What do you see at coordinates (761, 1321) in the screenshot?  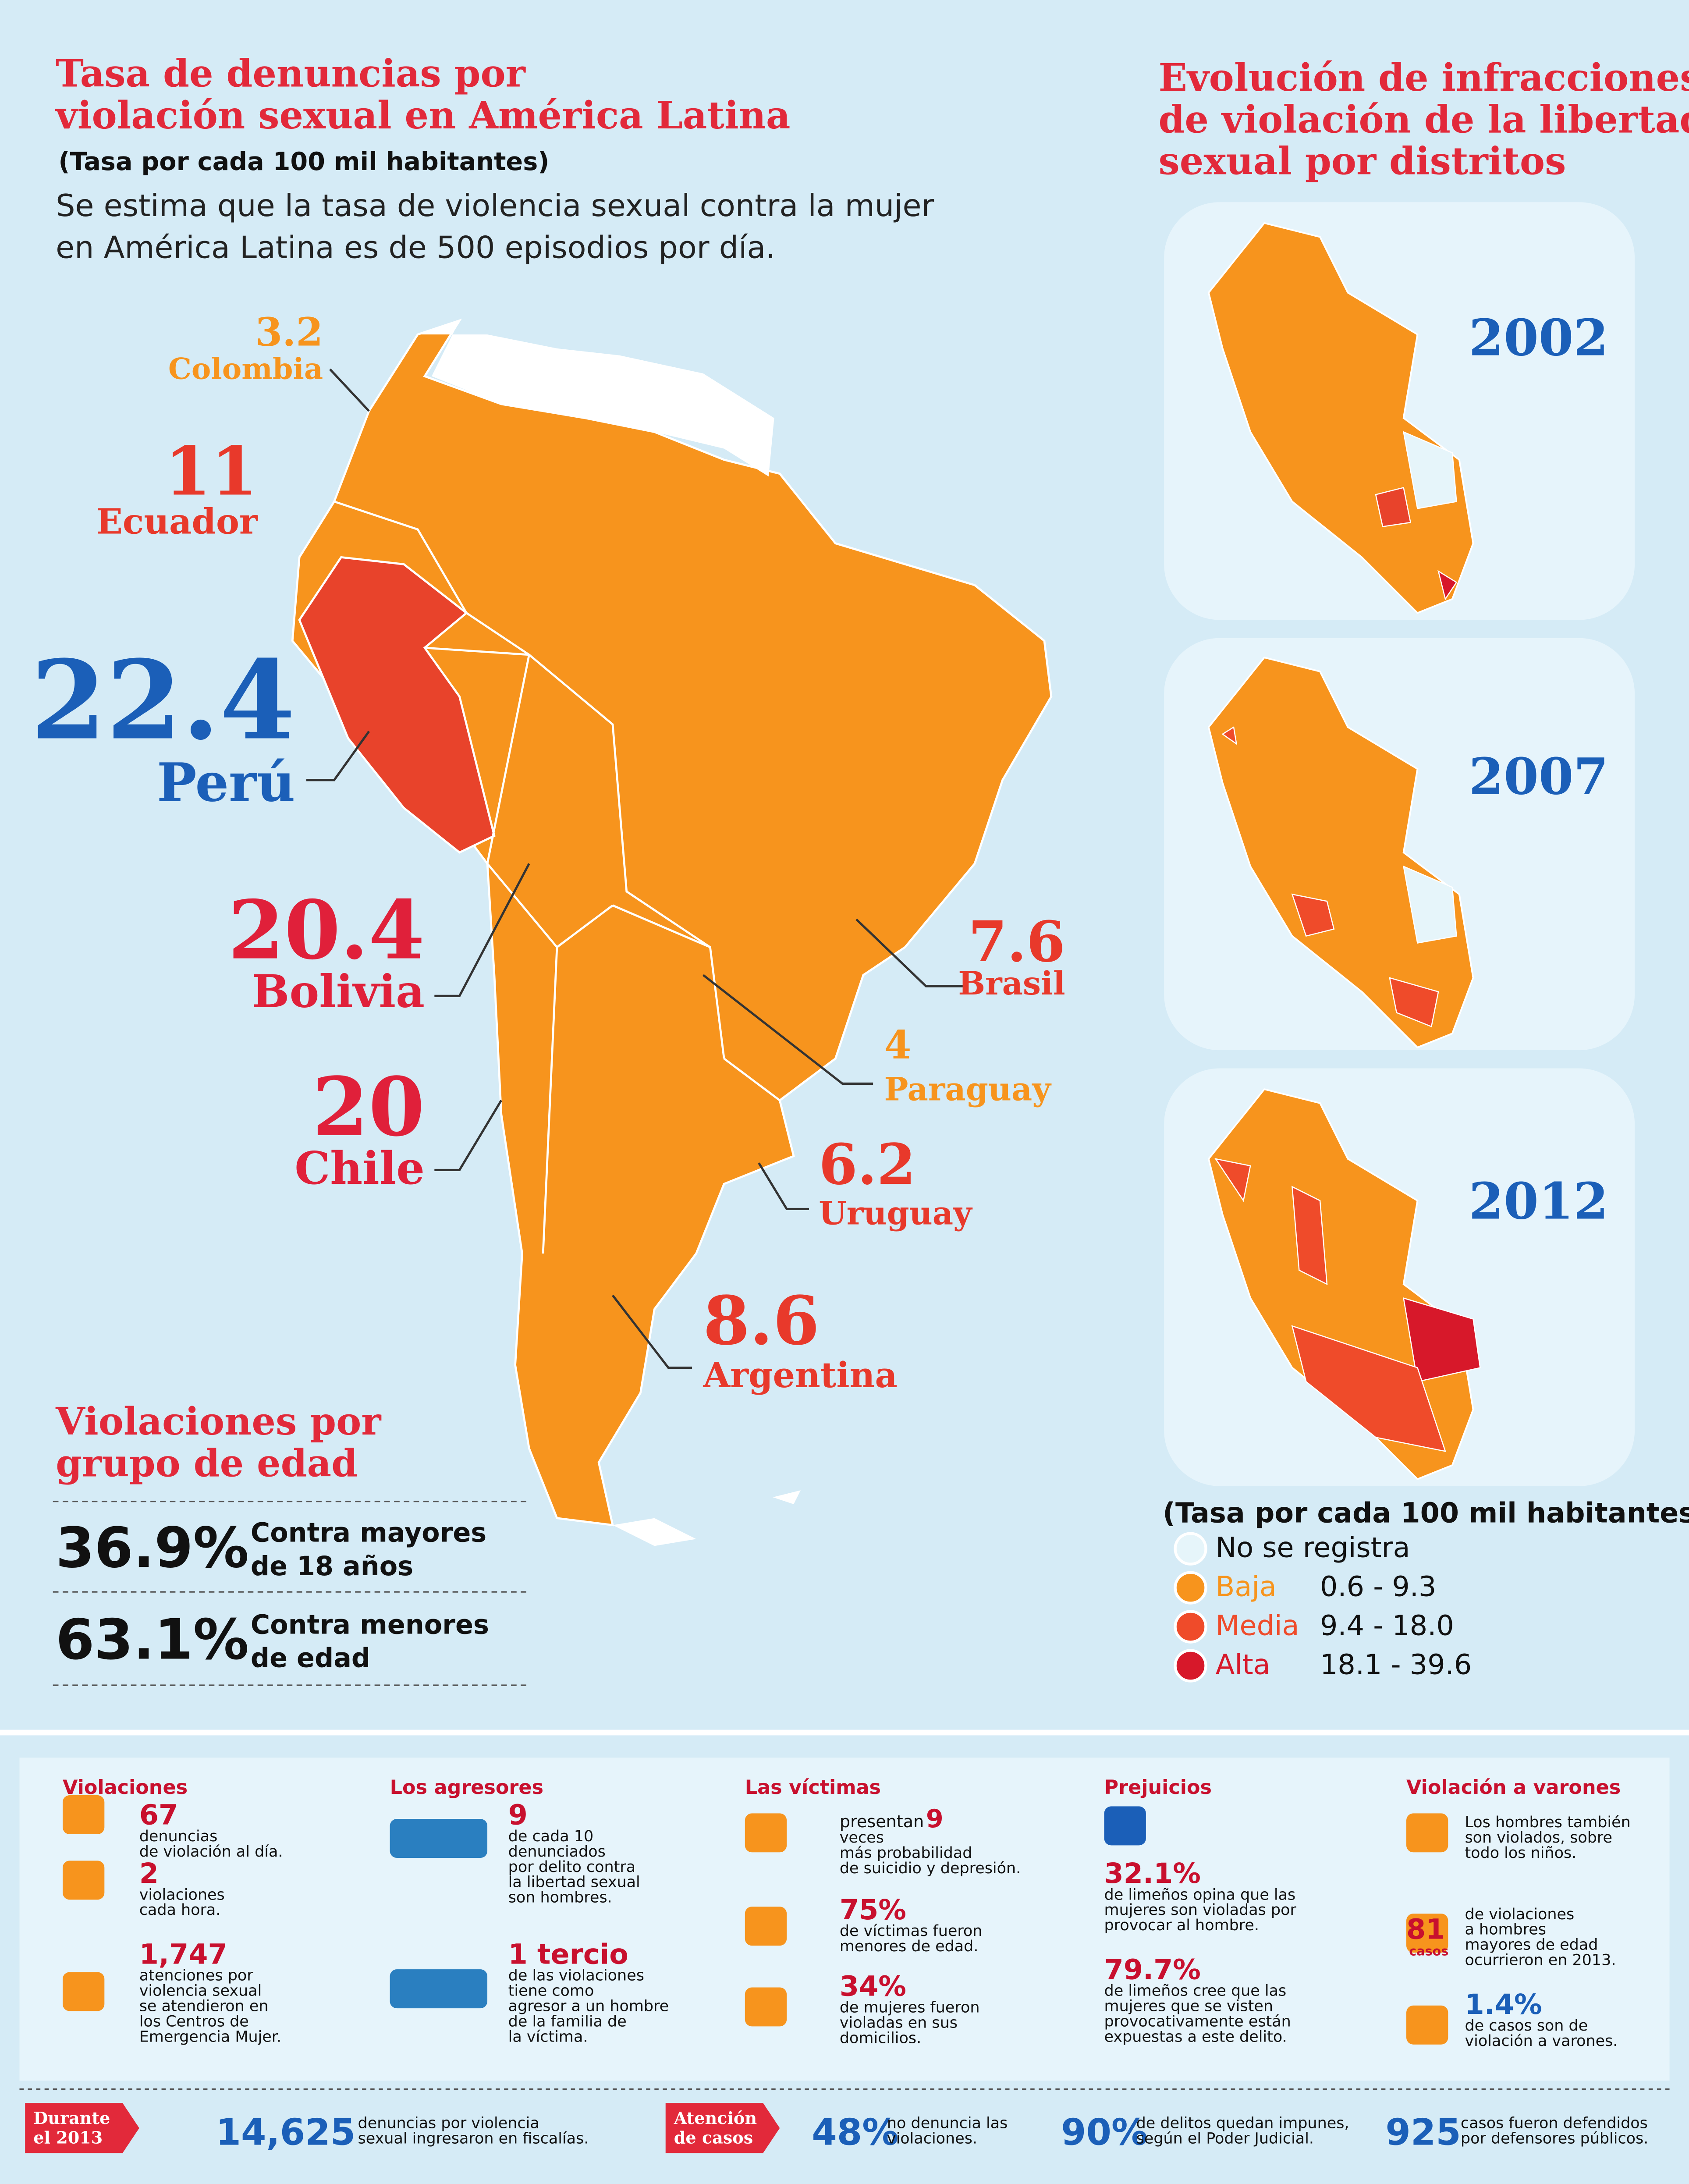 I see `country-value: 8.6` at bounding box center [761, 1321].